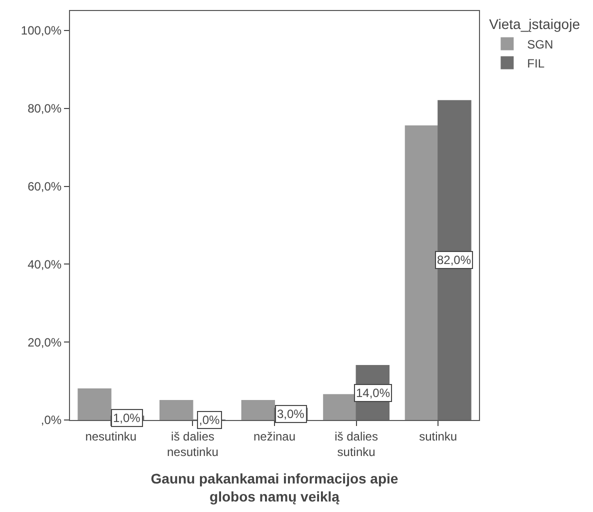  Describe the element at coordinates (291, 414) in the screenshot. I see `data-label: 3,0%` at that location.